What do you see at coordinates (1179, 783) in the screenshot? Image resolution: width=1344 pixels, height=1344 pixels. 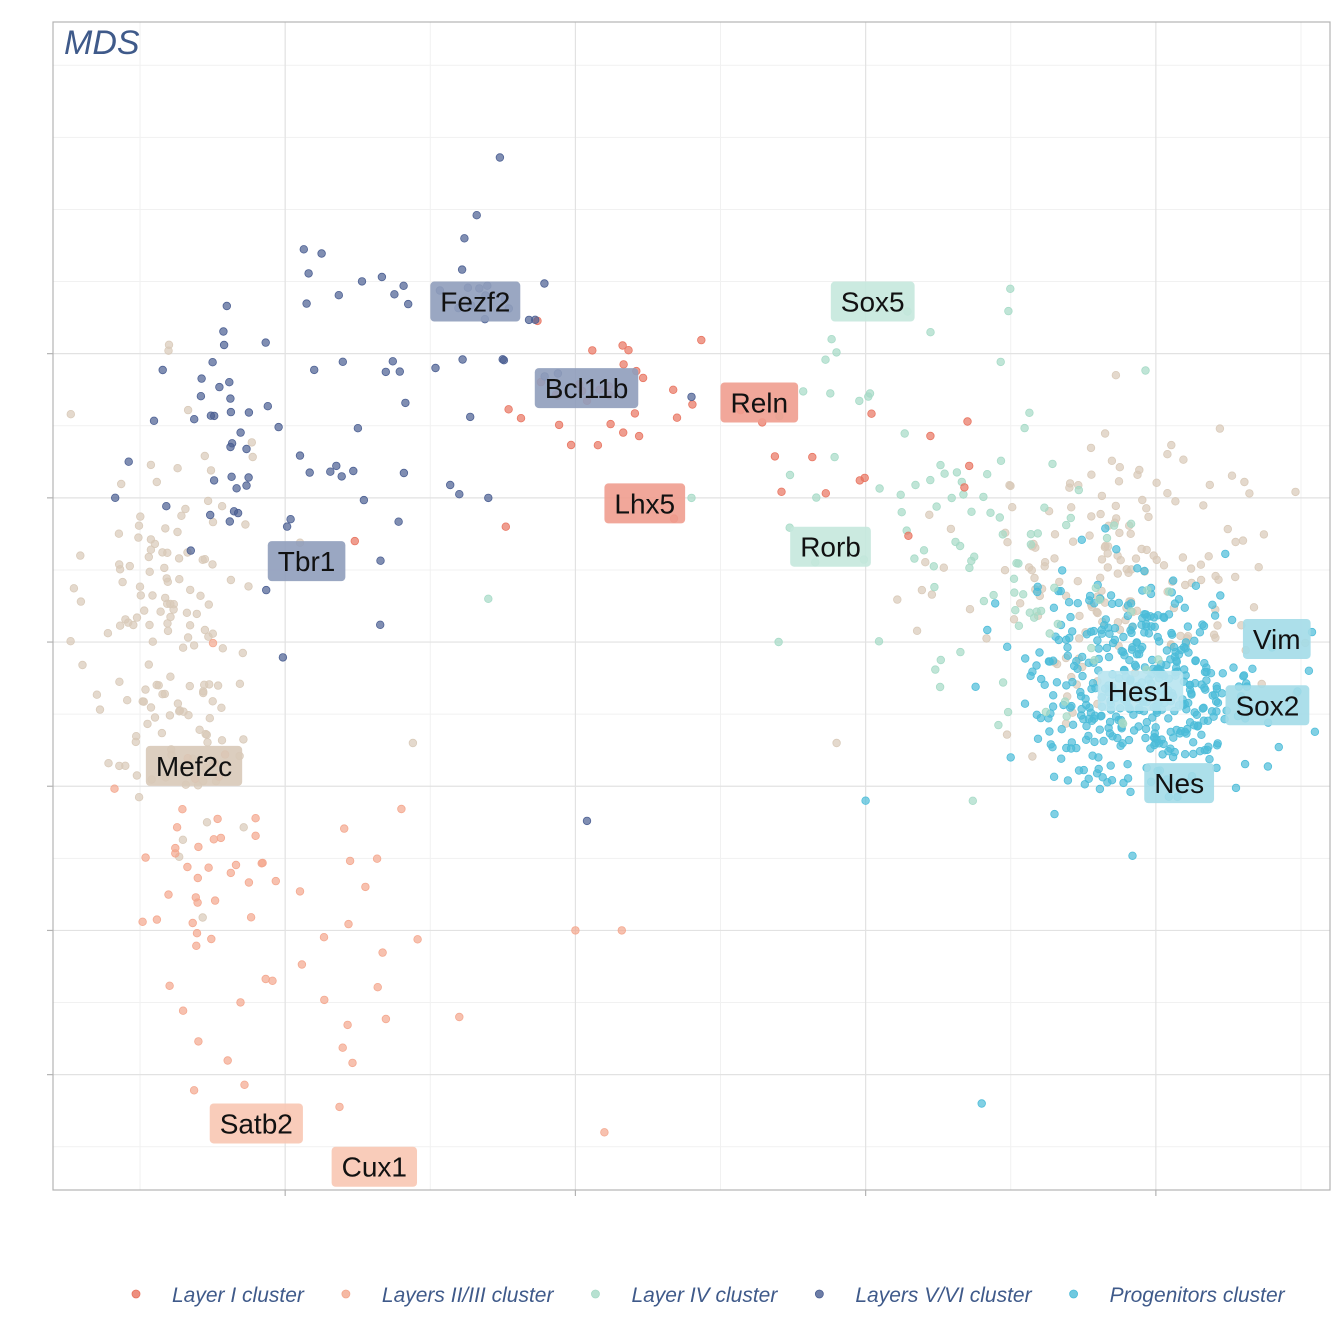 I see `gene-label-nes: Nes` at bounding box center [1179, 783].